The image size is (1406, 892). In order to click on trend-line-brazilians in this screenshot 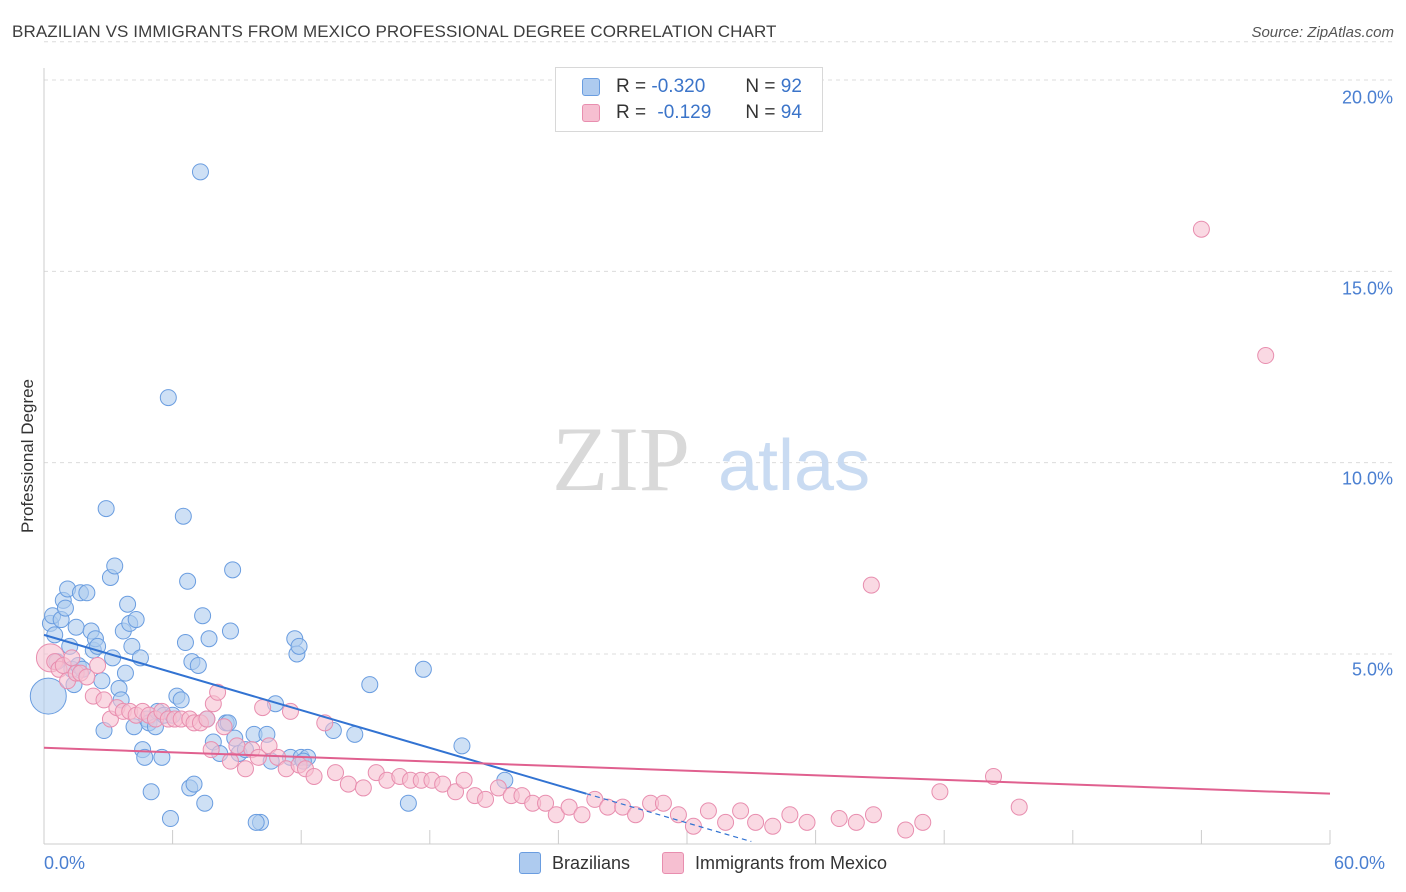, I will do `click(315, 714)`.